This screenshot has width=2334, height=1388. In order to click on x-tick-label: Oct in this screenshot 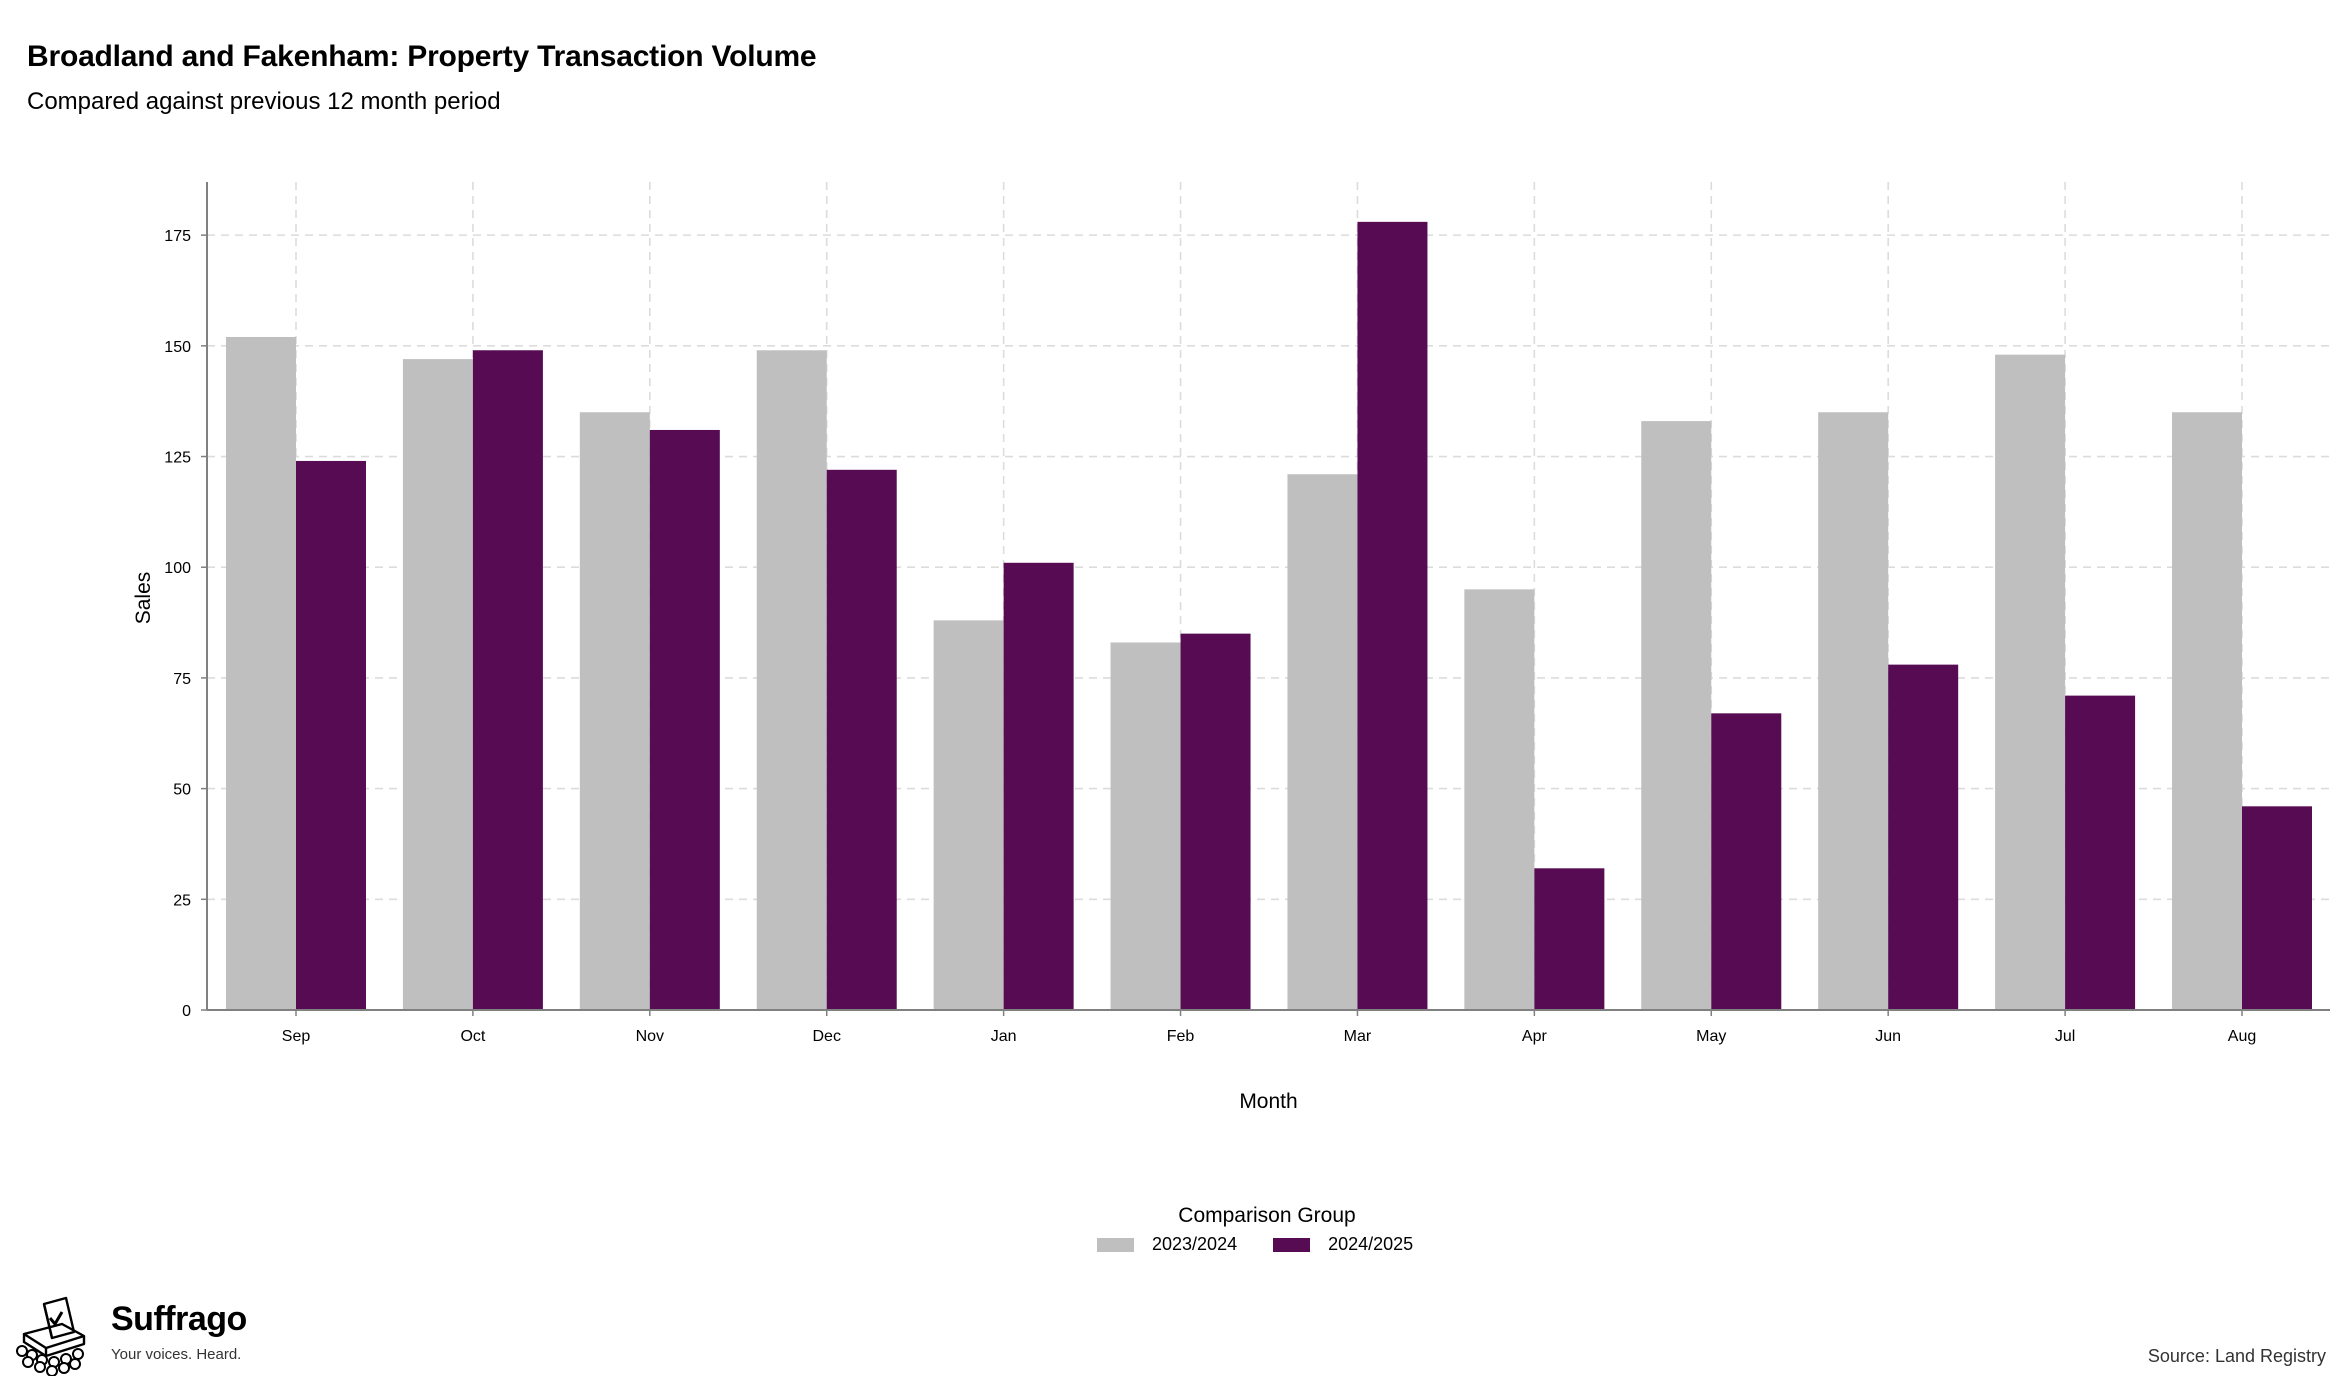, I will do `click(472, 1036)`.